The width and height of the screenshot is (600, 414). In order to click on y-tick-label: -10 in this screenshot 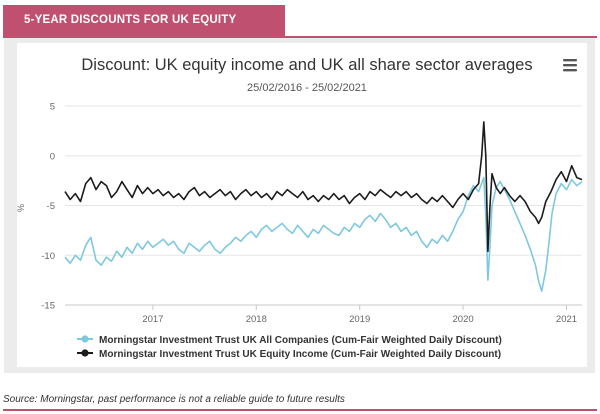, I will do `click(48, 256)`.